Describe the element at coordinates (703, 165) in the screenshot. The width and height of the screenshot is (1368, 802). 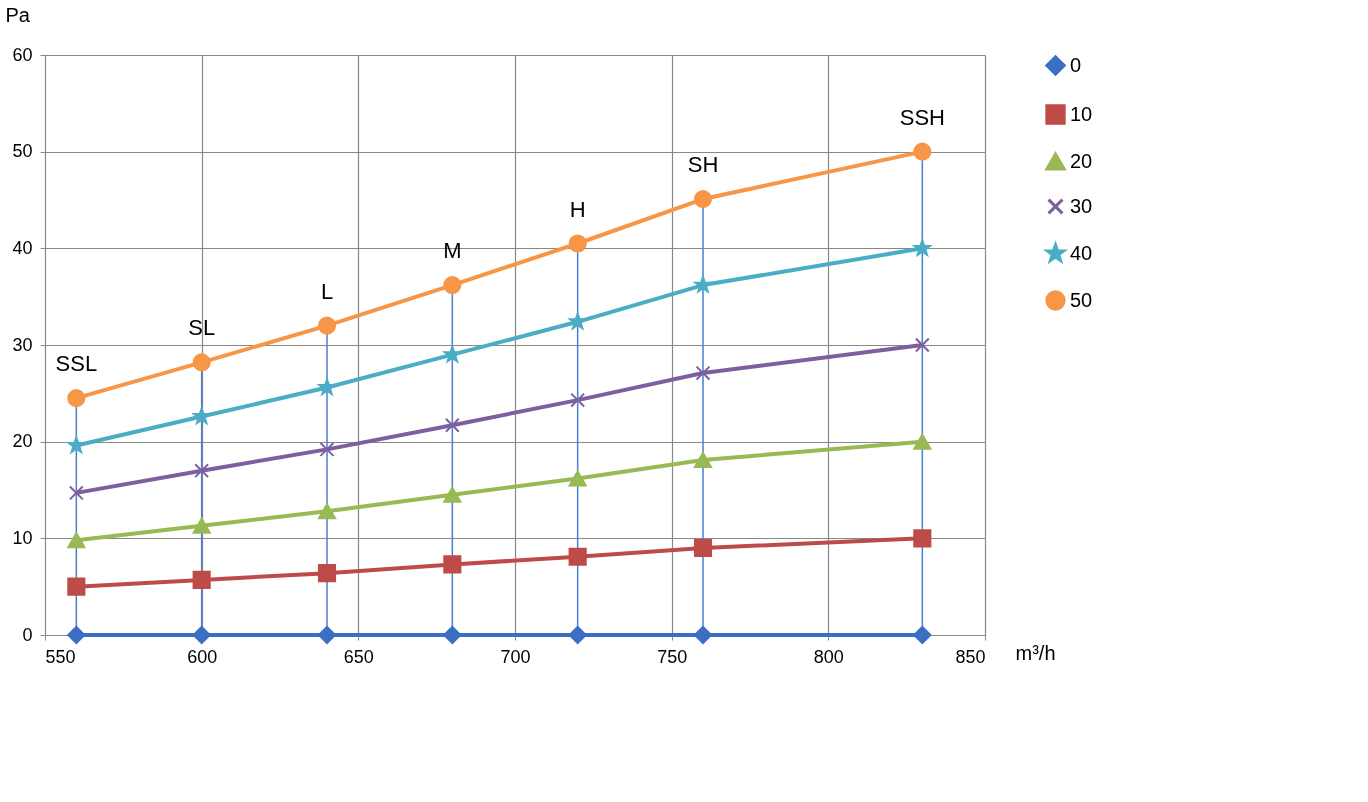
I see `annotation: SH` at that location.